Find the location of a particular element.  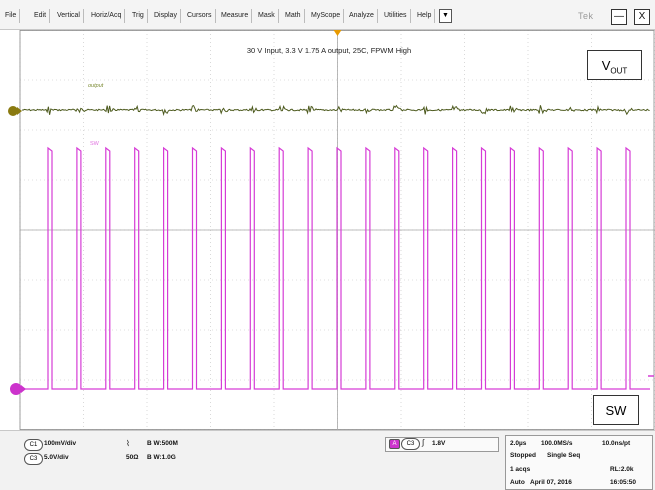

menu-vertical: Vertical is located at coordinates (69, 16).